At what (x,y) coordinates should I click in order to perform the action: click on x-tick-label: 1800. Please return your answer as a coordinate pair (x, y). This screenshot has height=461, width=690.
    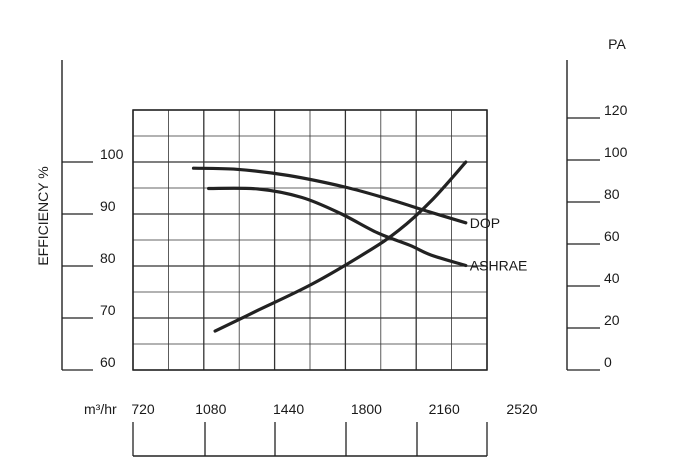
    Looking at the image, I should click on (366, 409).